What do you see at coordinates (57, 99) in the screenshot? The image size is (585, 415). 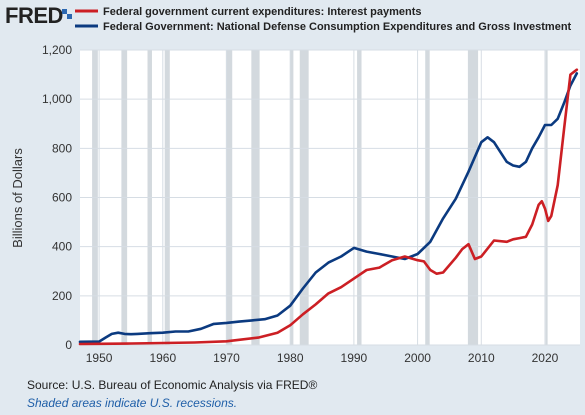 I see `y-tick-label-5: 1,000` at bounding box center [57, 99].